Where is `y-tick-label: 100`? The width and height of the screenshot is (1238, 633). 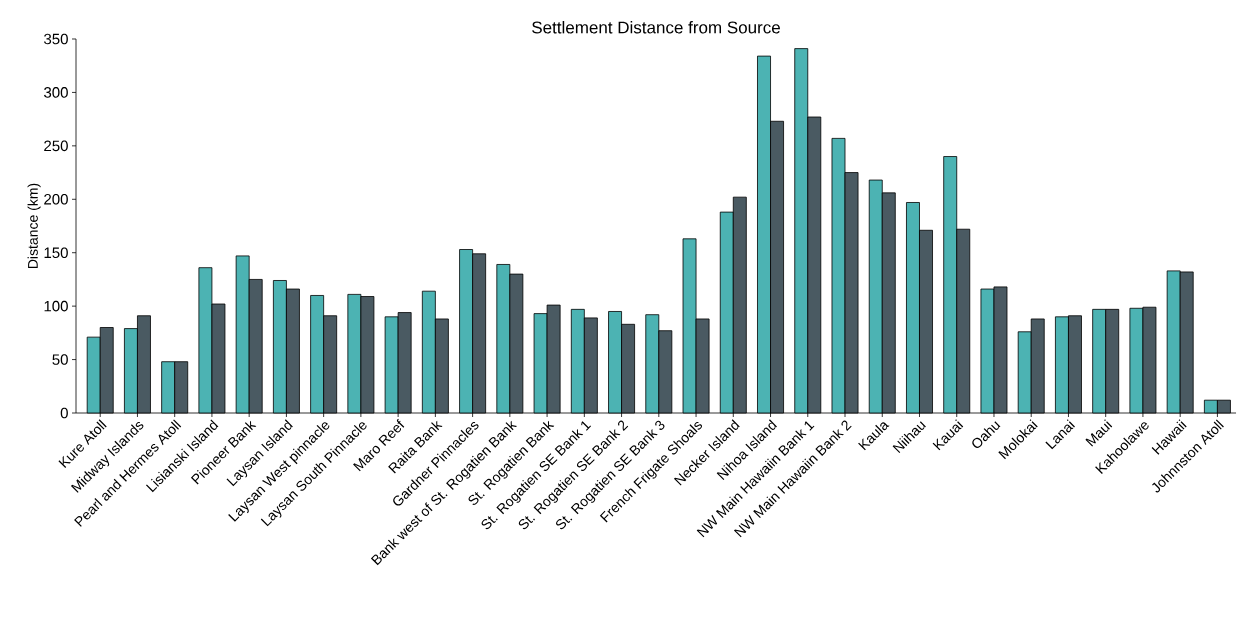 y-tick-label: 100 is located at coordinates (56, 306).